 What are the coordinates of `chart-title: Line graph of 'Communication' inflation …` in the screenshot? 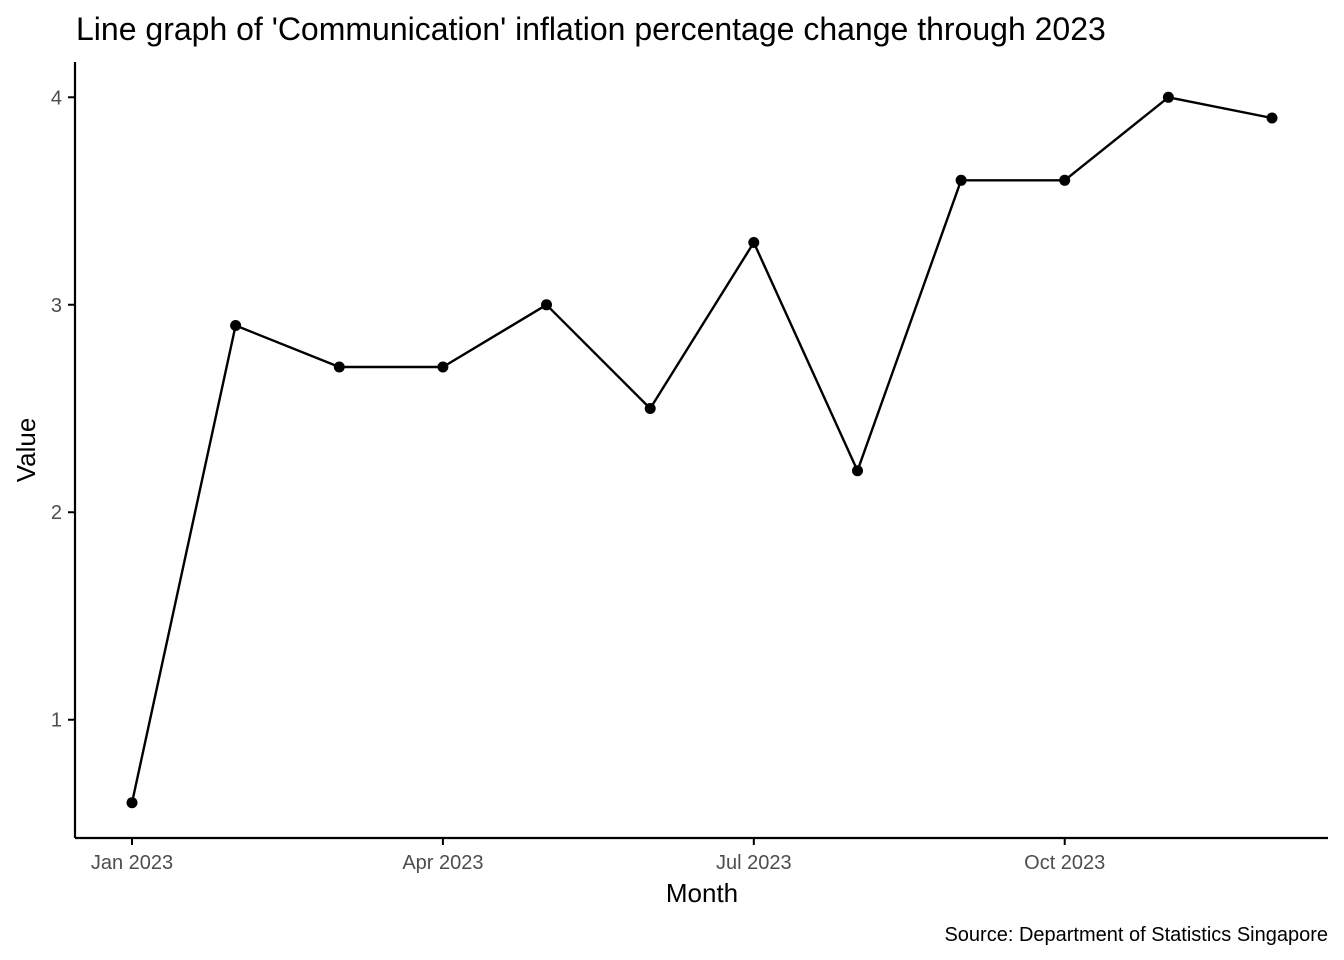 It's located at (591, 29).